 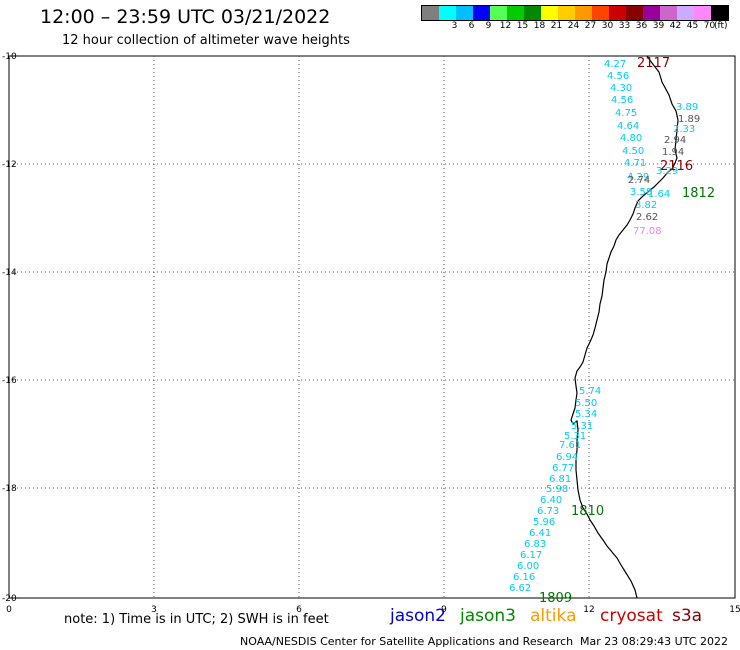 What do you see at coordinates (154, 610) in the screenshot?
I see `x-tick-label: 3` at bounding box center [154, 610].